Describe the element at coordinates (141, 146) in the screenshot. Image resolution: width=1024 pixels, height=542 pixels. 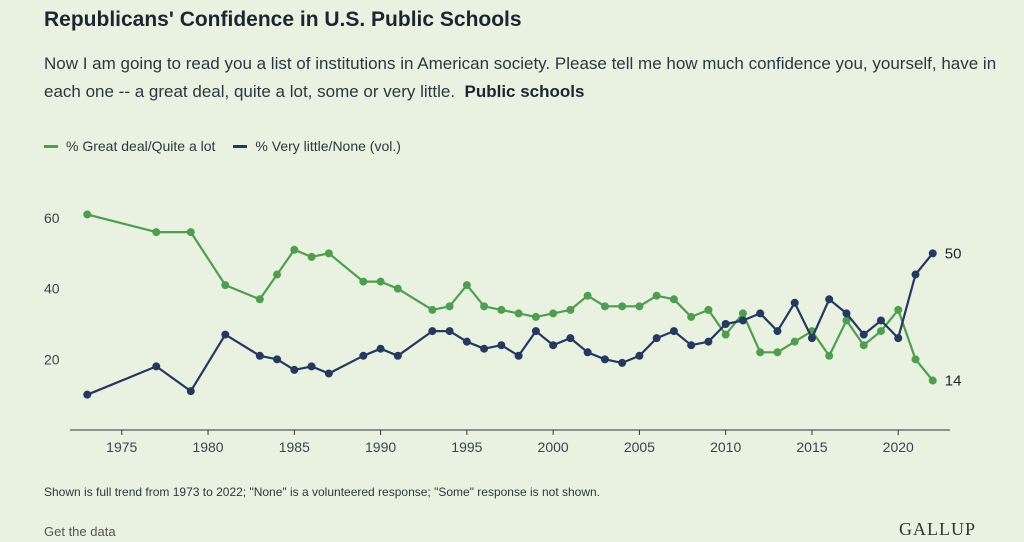
I see `legend-label-great: % Great deal/Quite a lot` at that location.